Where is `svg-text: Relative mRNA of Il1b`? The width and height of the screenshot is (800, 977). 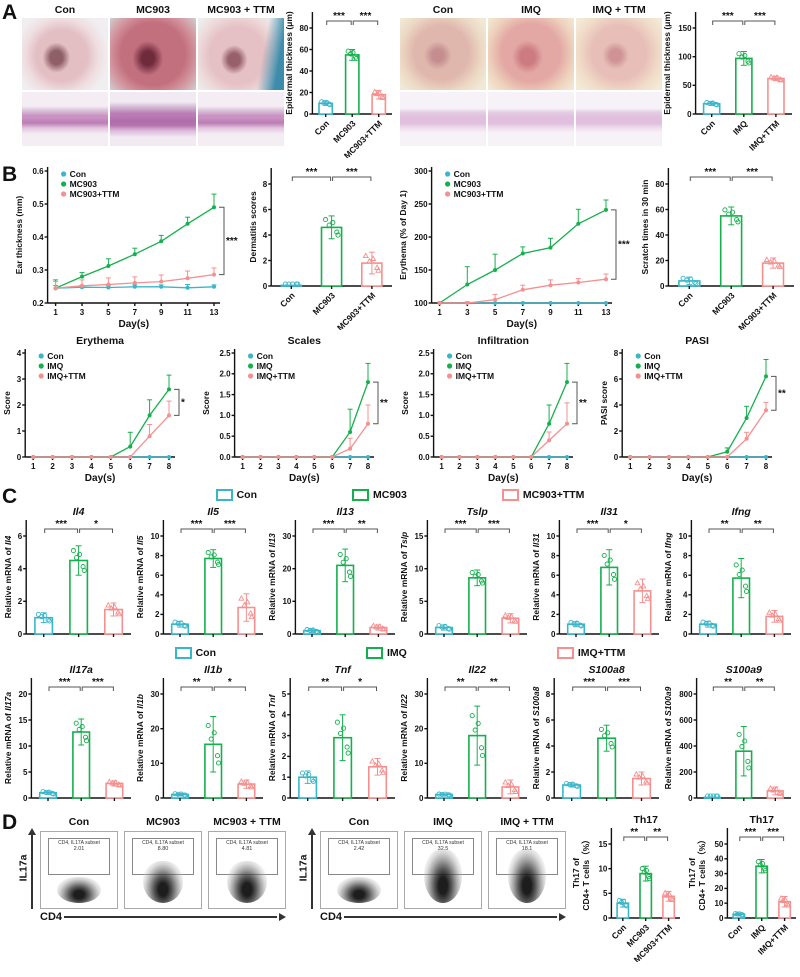 svg-text: Relative mRNA of Il1b is located at coordinates (140, 738).